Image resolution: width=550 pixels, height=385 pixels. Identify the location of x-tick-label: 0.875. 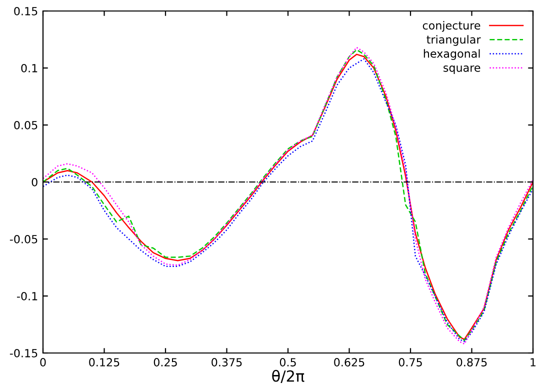
(471, 362).